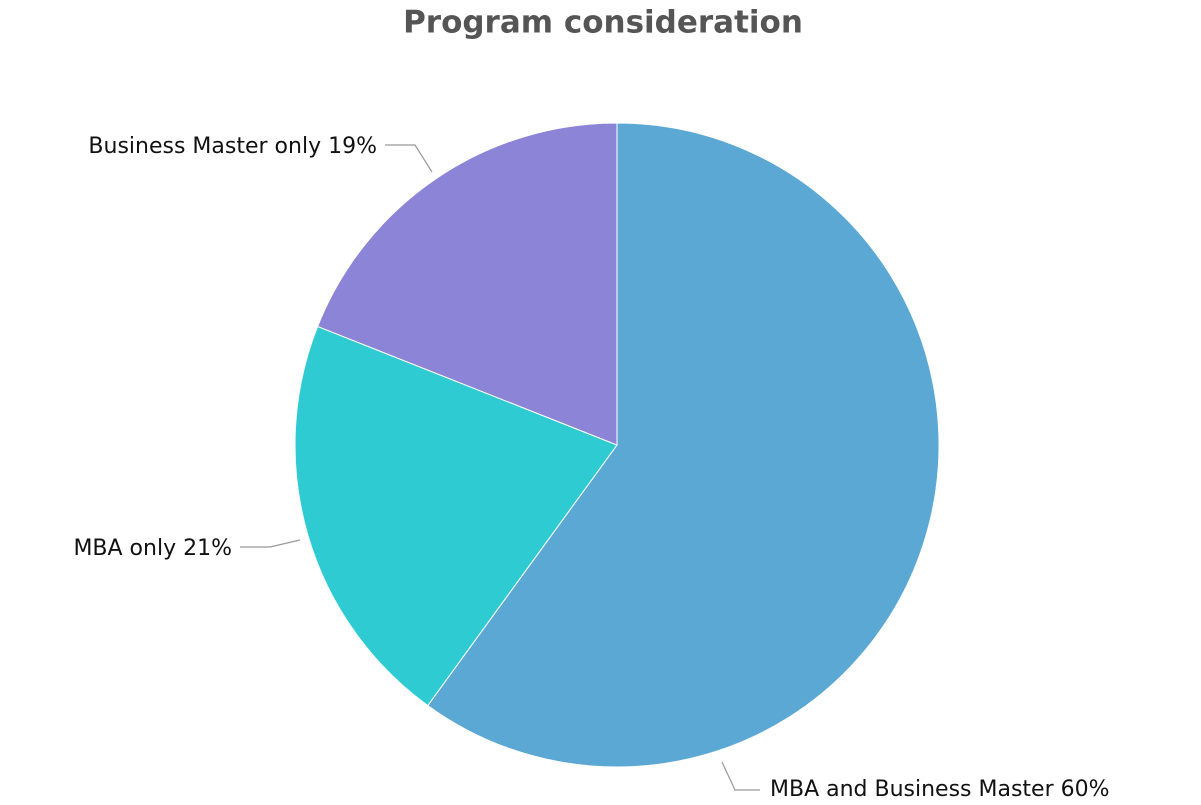  What do you see at coordinates (603, 23) in the screenshot?
I see `chart-title: Program consideration` at bounding box center [603, 23].